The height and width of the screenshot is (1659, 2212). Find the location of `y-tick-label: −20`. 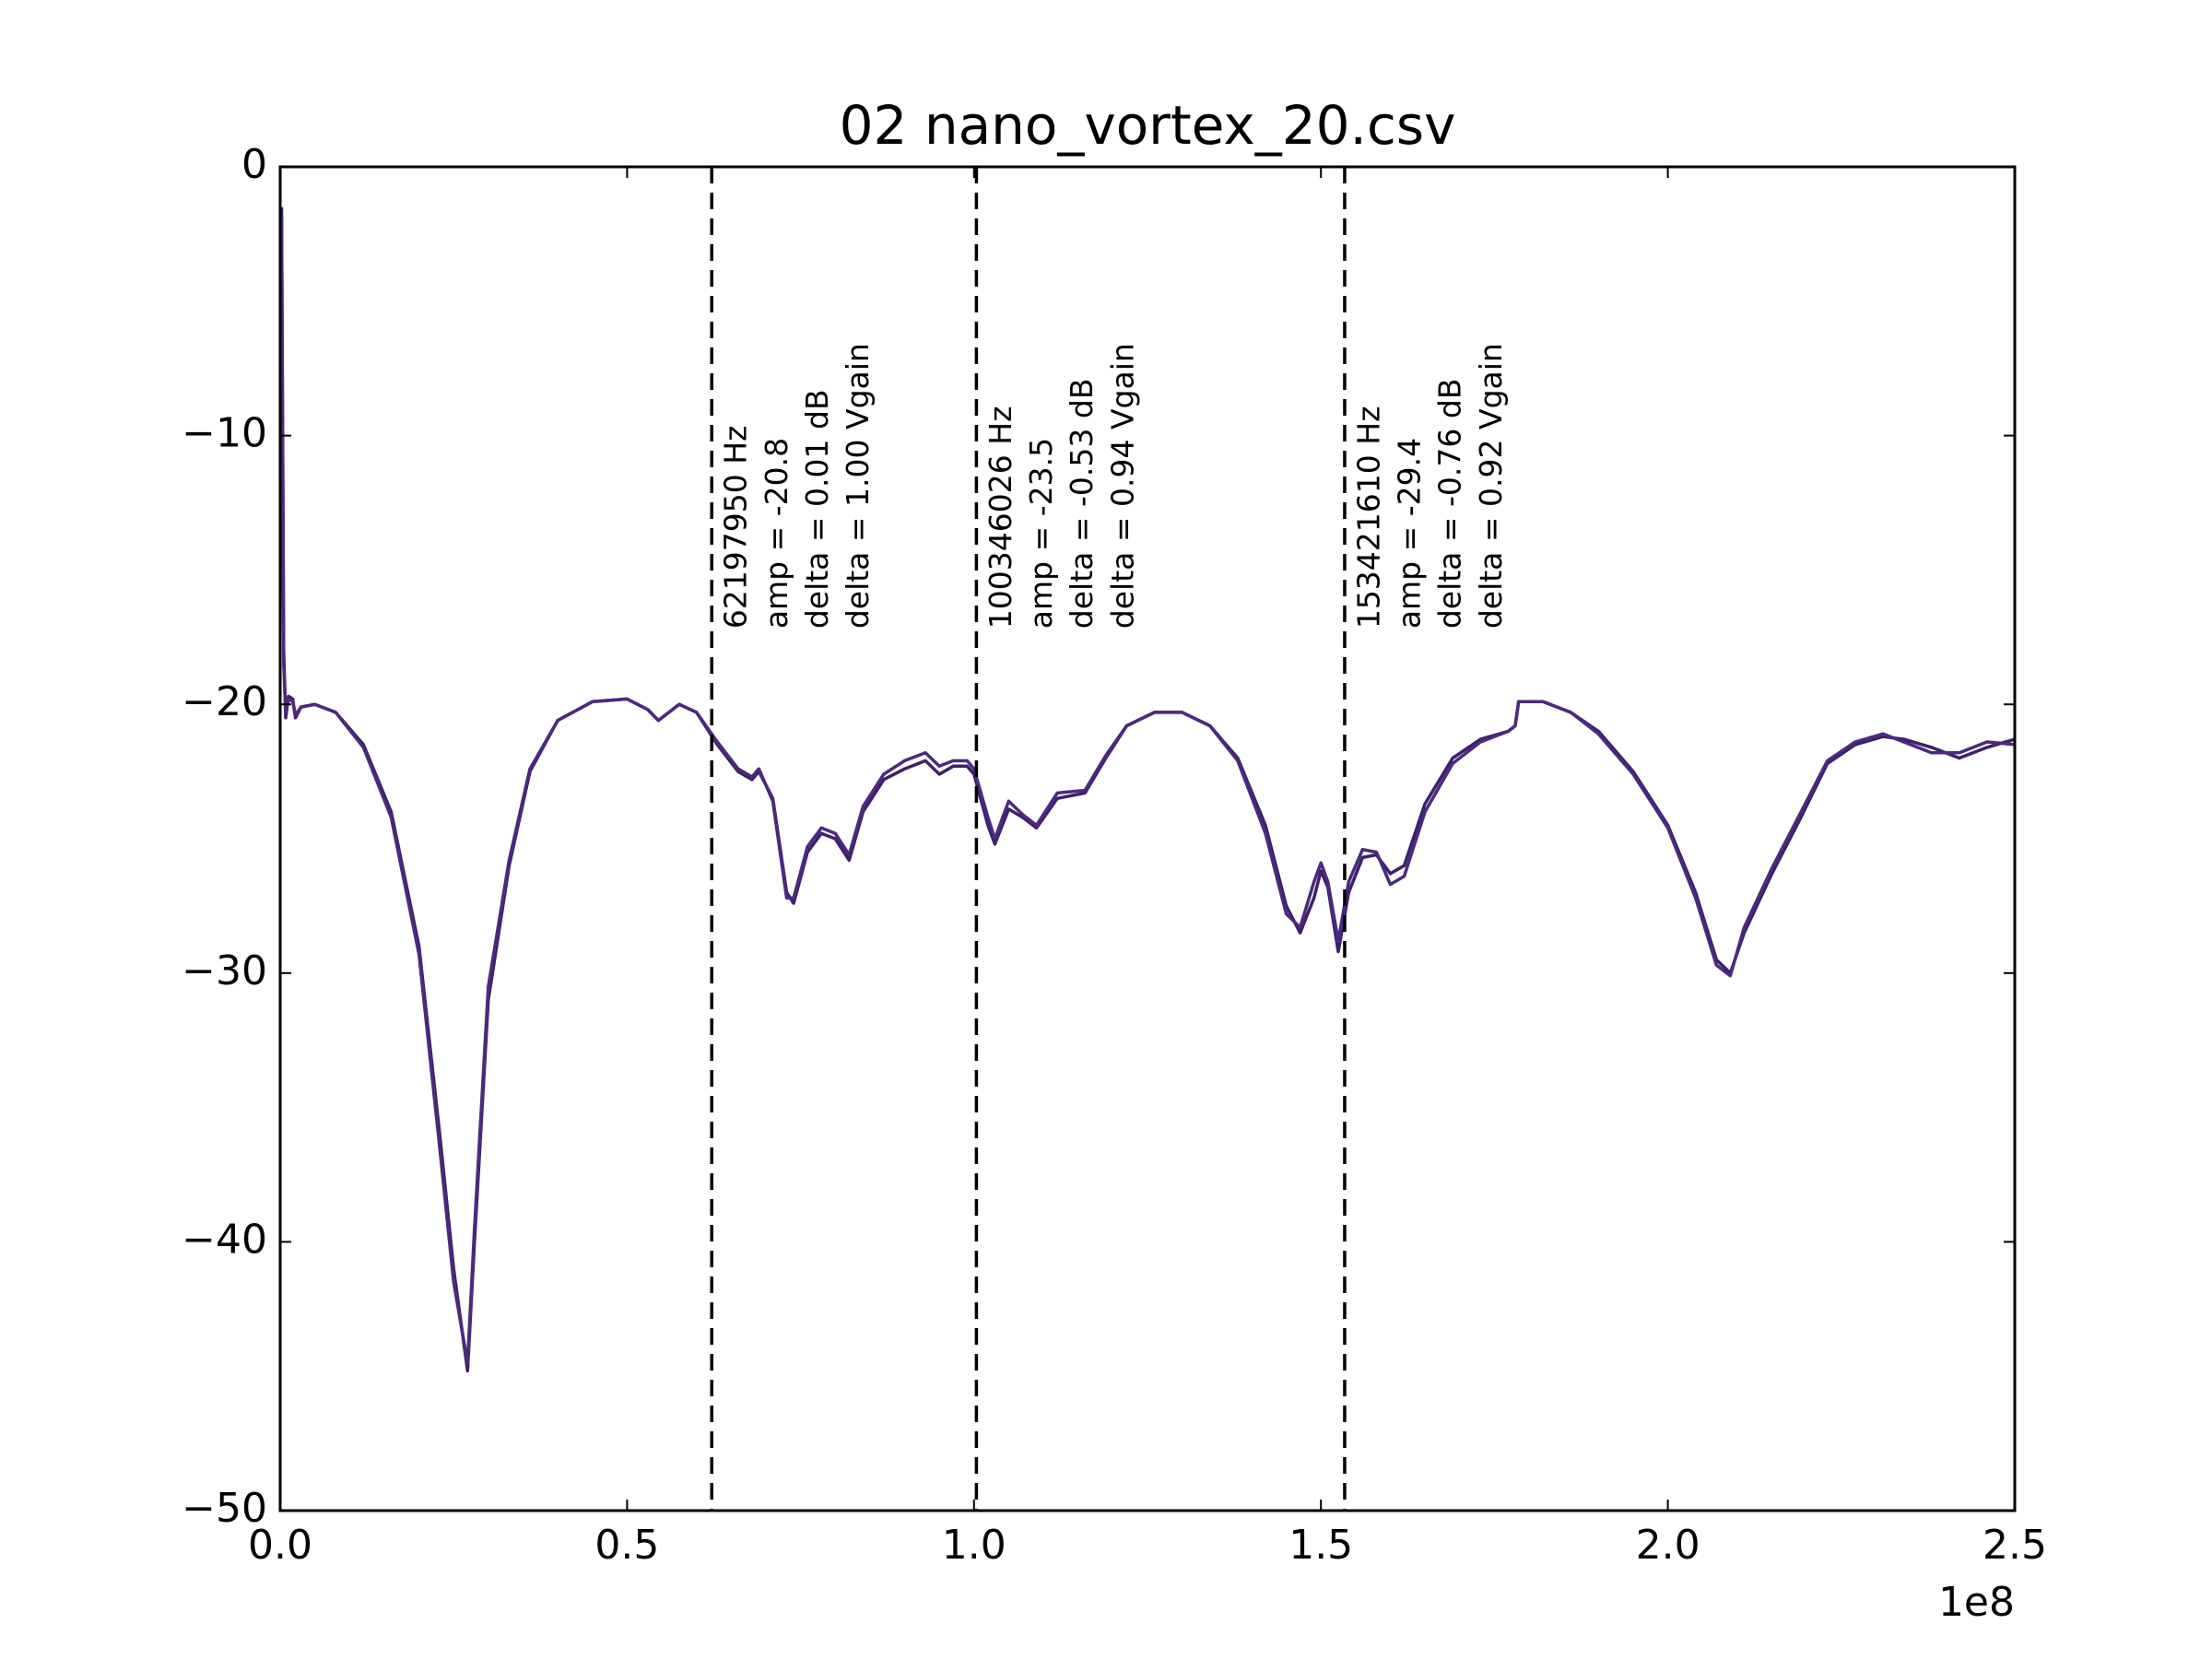

y-tick-label: −20 is located at coordinates (224, 701).